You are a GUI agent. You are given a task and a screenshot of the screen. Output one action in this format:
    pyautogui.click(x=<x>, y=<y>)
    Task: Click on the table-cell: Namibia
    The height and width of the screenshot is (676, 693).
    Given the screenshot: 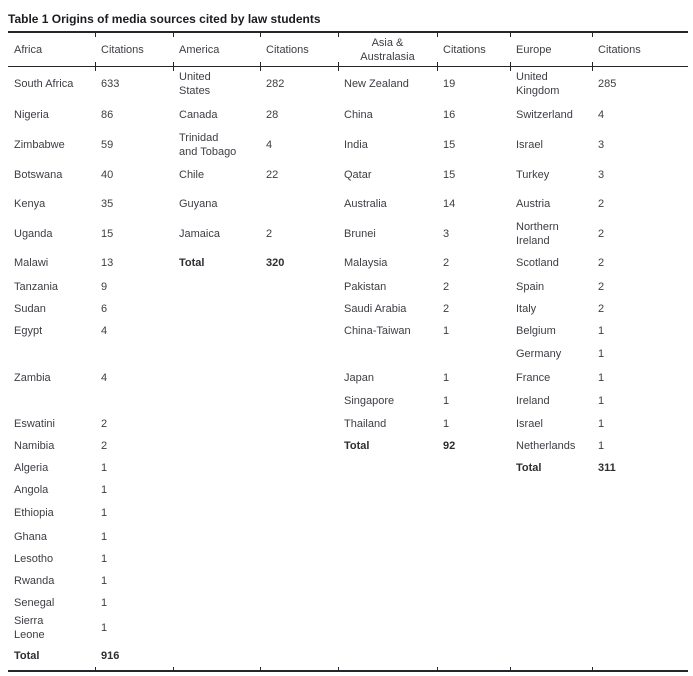 What is the action you would take?
    pyautogui.click(x=34, y=445)
    